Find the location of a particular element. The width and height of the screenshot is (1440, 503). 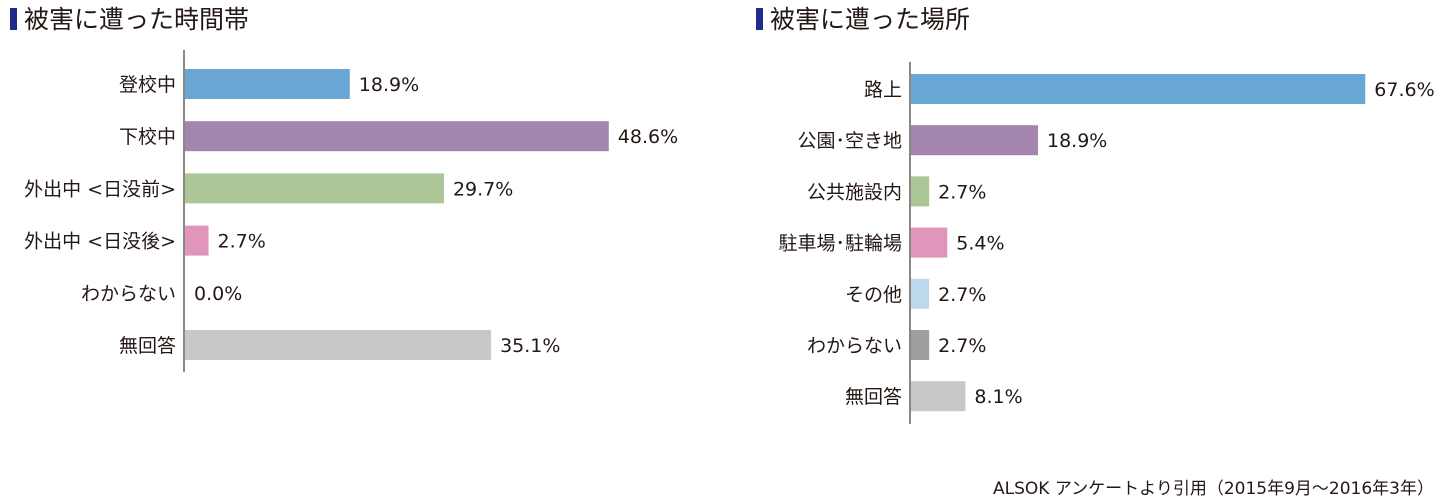

time-chart-title: 被害に遭った時間帯 is located at coordinates (136, 19).